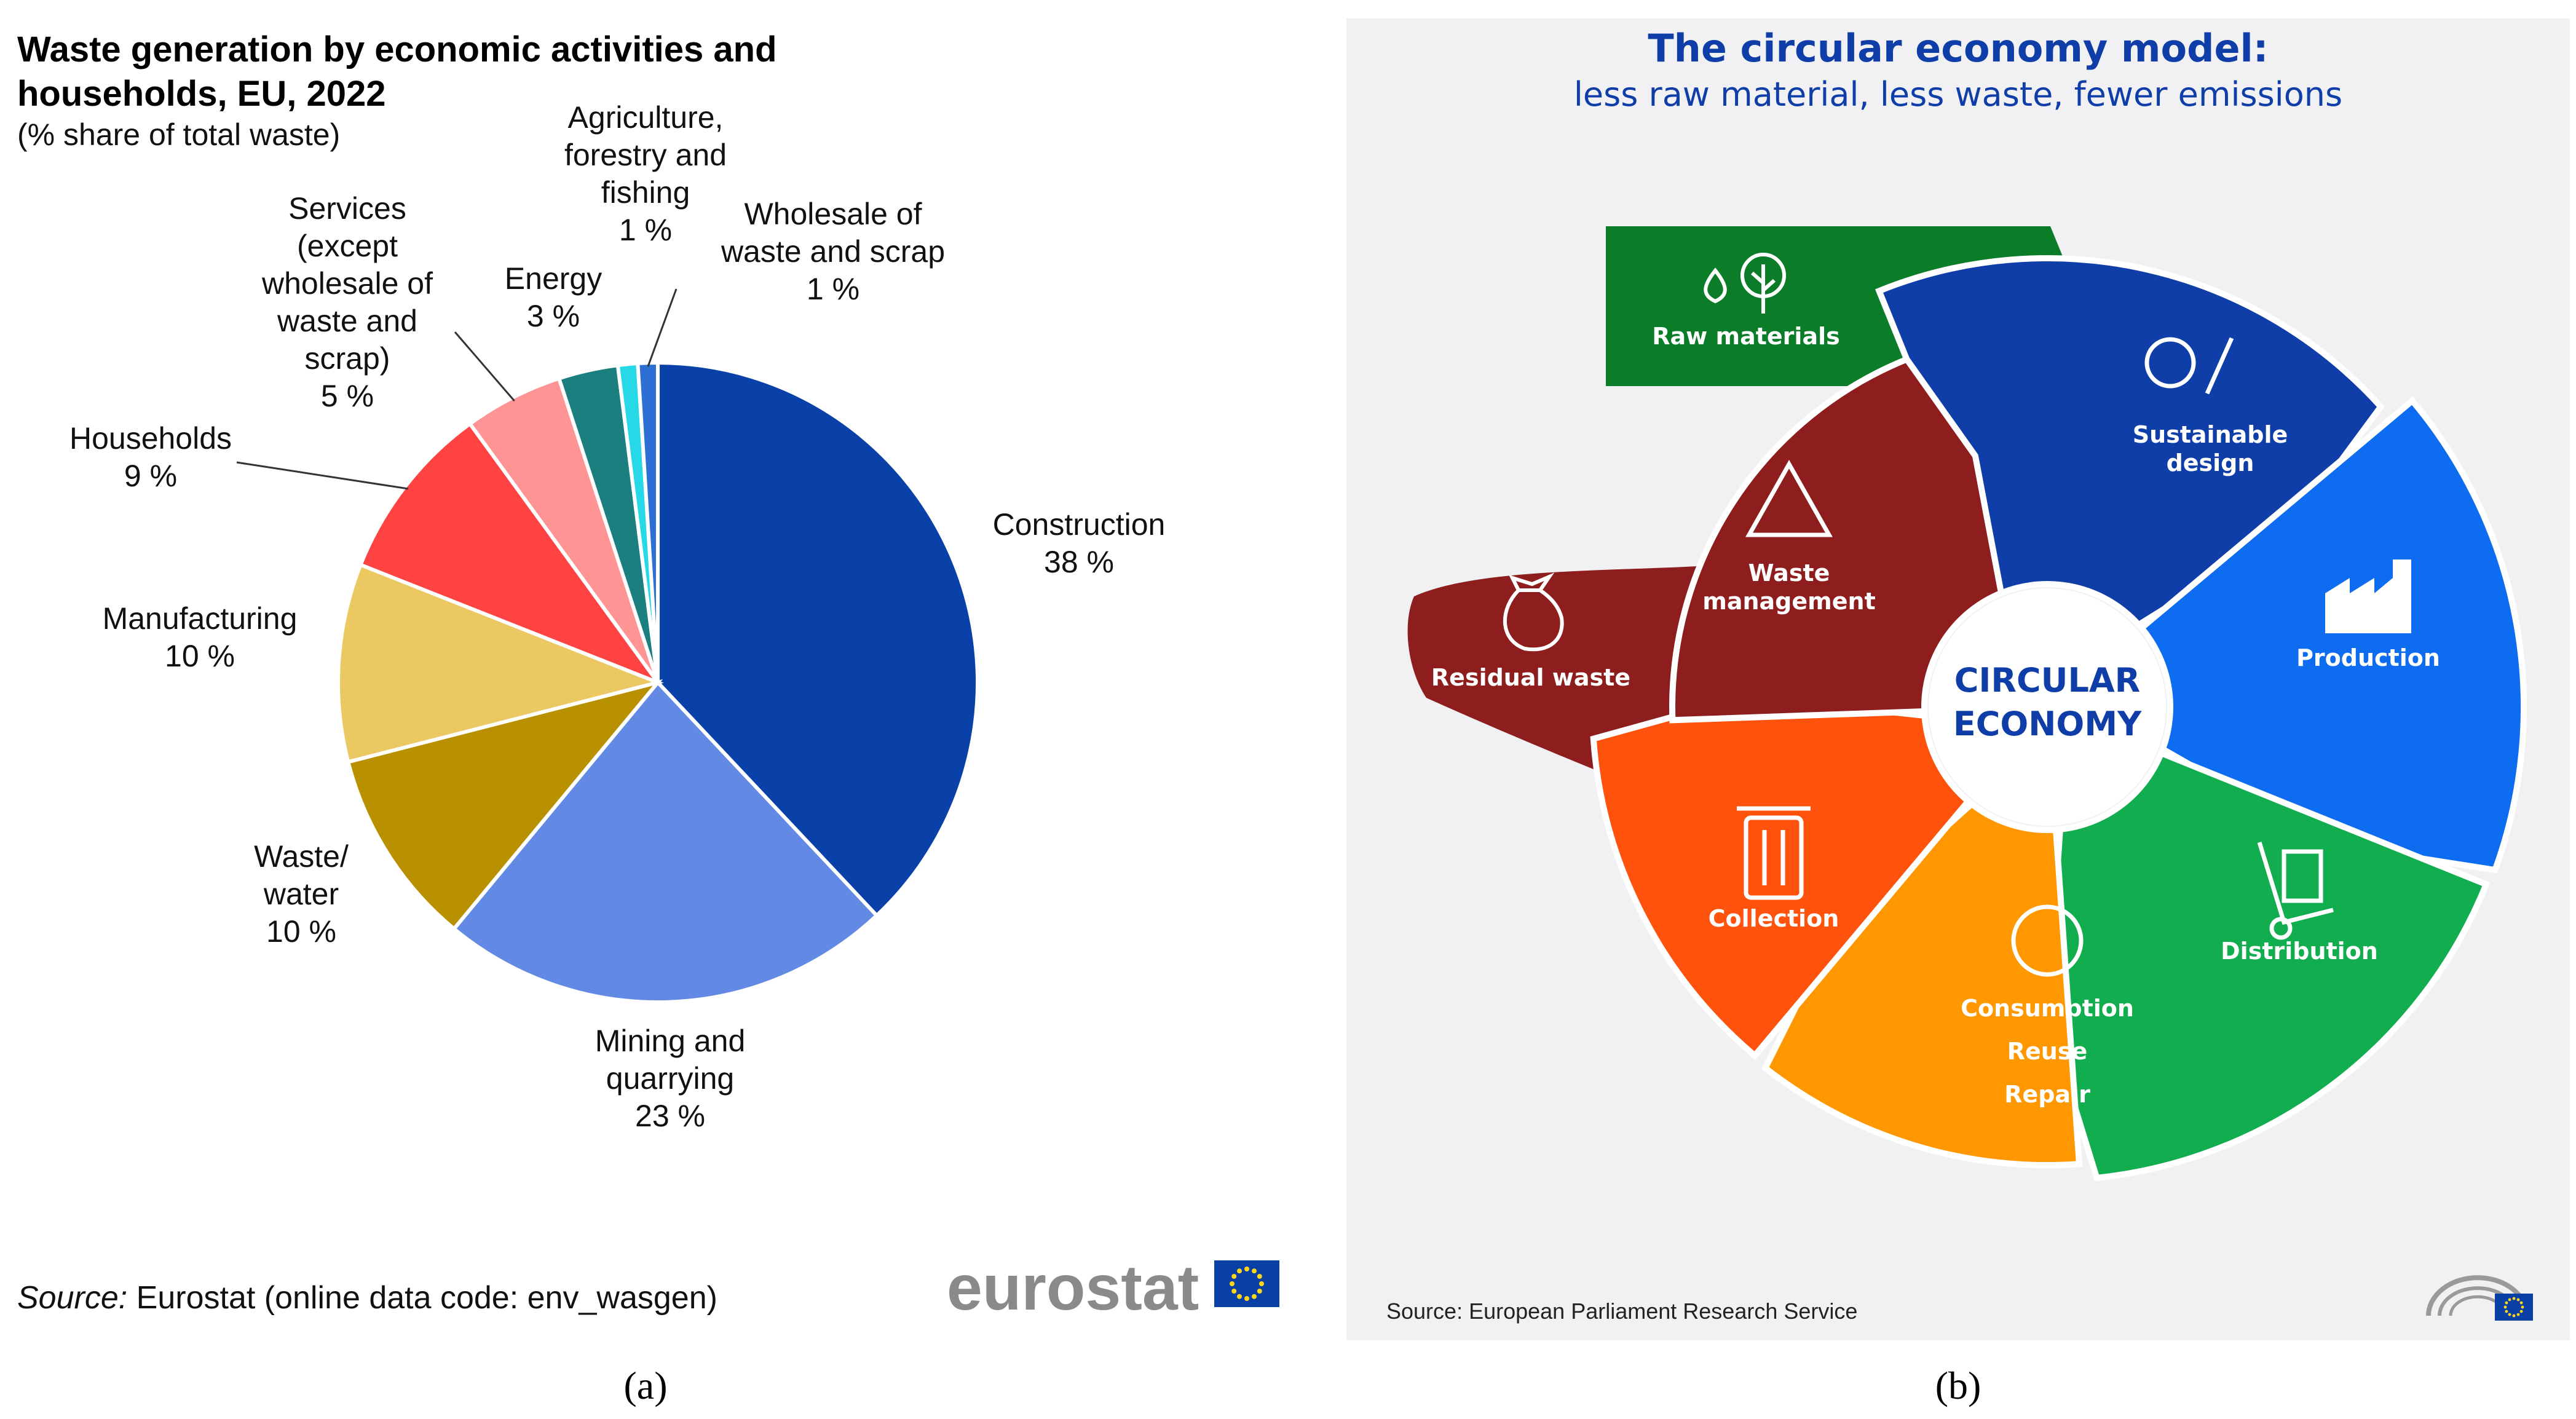  What do you see at coordinates (670, 1041) in the screenshot?
I see `pie-category-label: Mining and` at bounding box center [670, 1041].